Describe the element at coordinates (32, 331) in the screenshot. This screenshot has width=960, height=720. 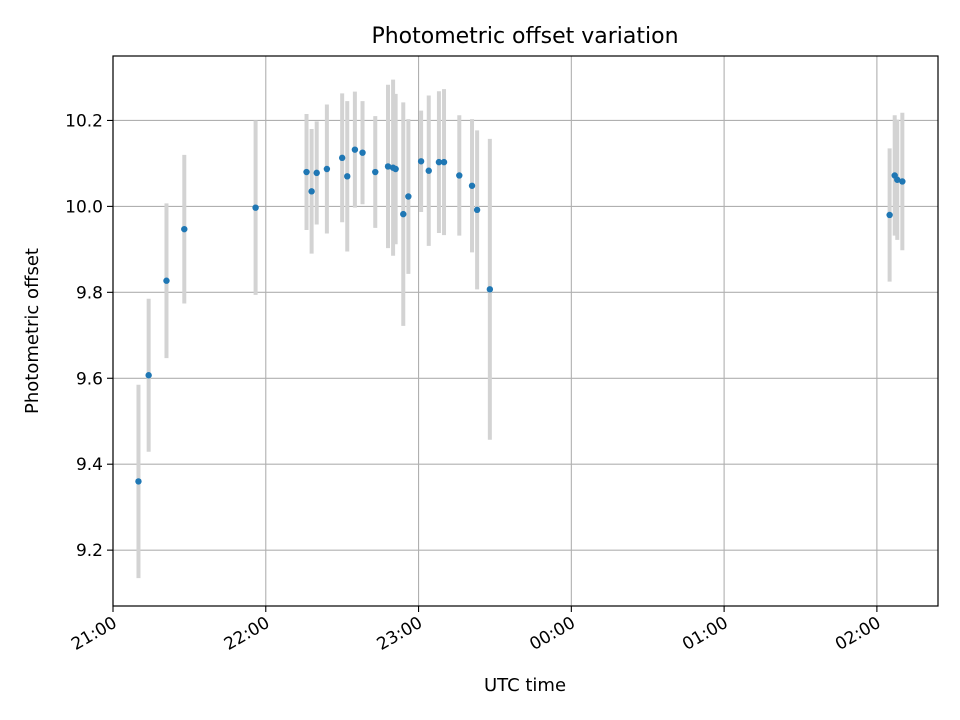
I see `y-axis-title: Photometric offset` at that location.